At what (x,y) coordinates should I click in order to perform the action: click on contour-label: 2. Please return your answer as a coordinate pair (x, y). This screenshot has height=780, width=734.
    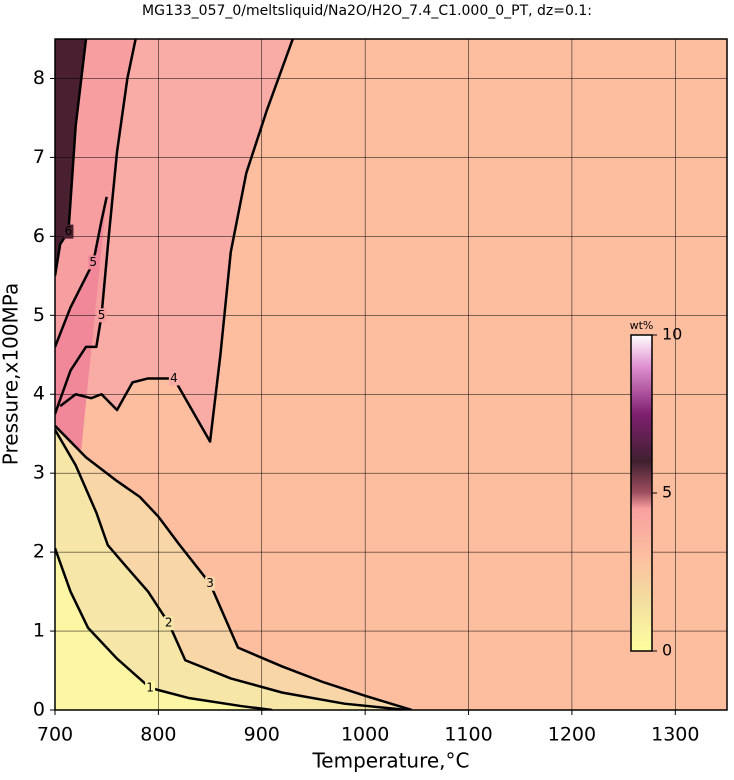
    Looking at the image, I should click on (169, 623).